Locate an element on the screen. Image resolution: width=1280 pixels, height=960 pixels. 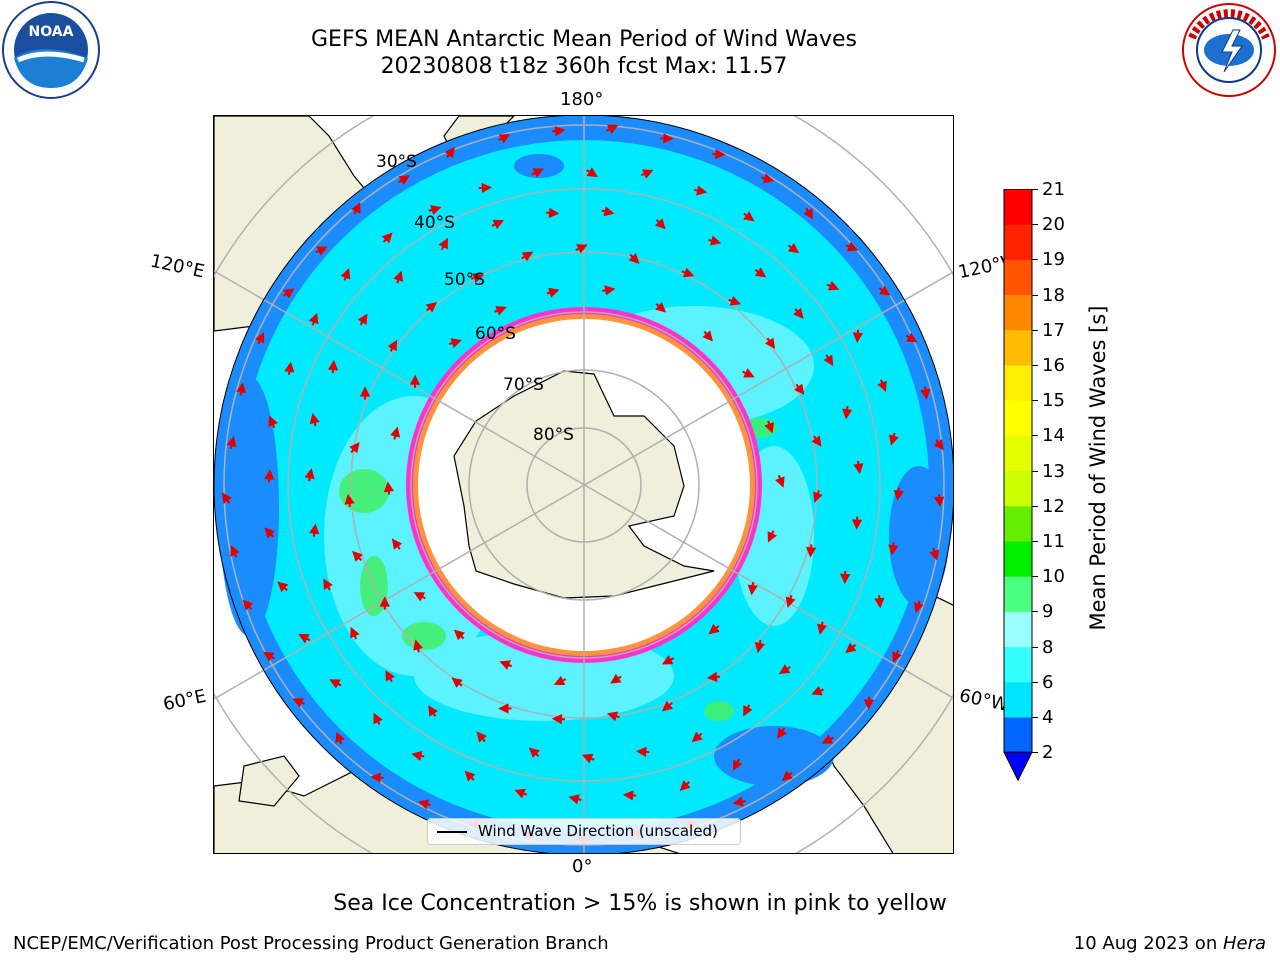
colorbar-tick-label: 20 is located at coordinates (1053, 225).